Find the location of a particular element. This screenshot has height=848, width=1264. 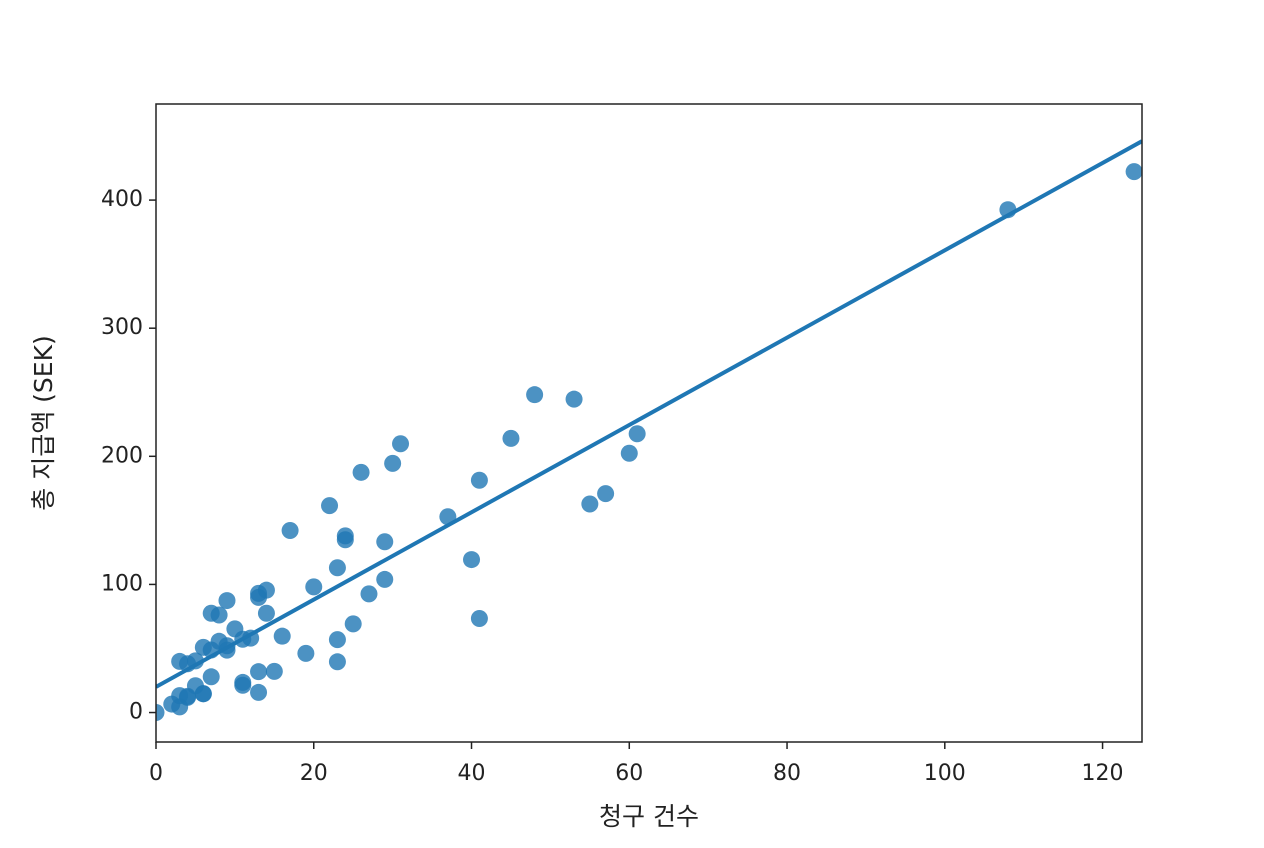

x-tick-label: 80 is located at coordinates (787, 773).